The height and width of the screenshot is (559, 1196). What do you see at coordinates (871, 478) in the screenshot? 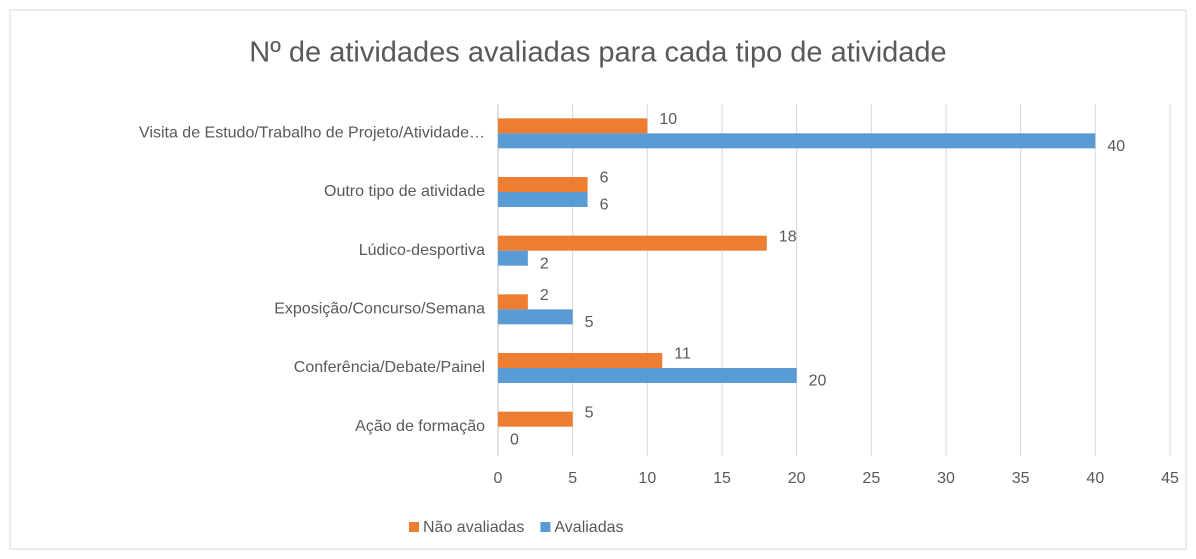
I see `x-tick-label: 25` at bounding box center [871, 478].